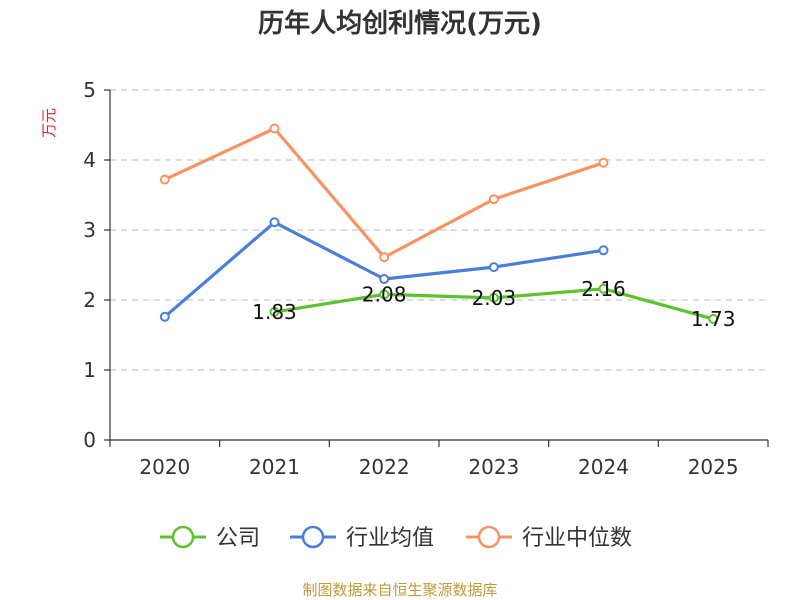 The height and width of the screenshot is (600, 800). I want to click on y-tick-label: 5, so click(89, 90).